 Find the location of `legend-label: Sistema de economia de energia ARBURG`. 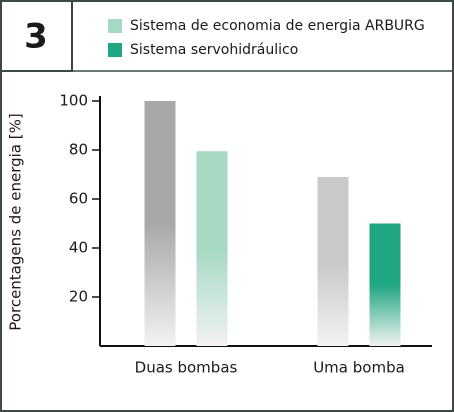

legend-label: Sistema de economia de energia ARBURG is located at coordinates (277, 26).